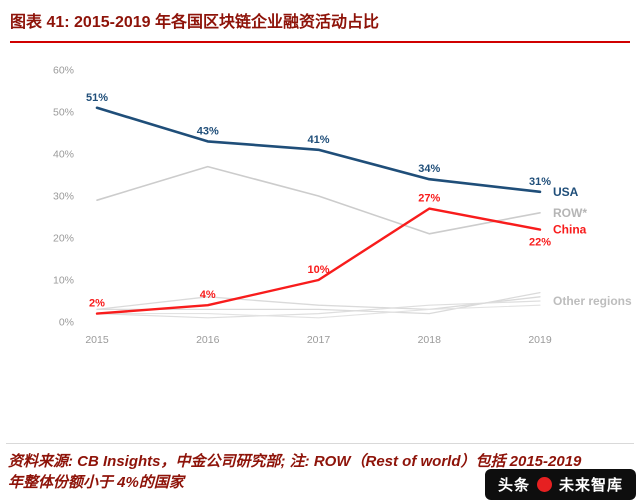 The width and height of the screenshot is (640, 504). What do you see at coordinates (429, 169) in the screenshot?
I see `point-label-usa: 34%` at bounding box center [429, 169].